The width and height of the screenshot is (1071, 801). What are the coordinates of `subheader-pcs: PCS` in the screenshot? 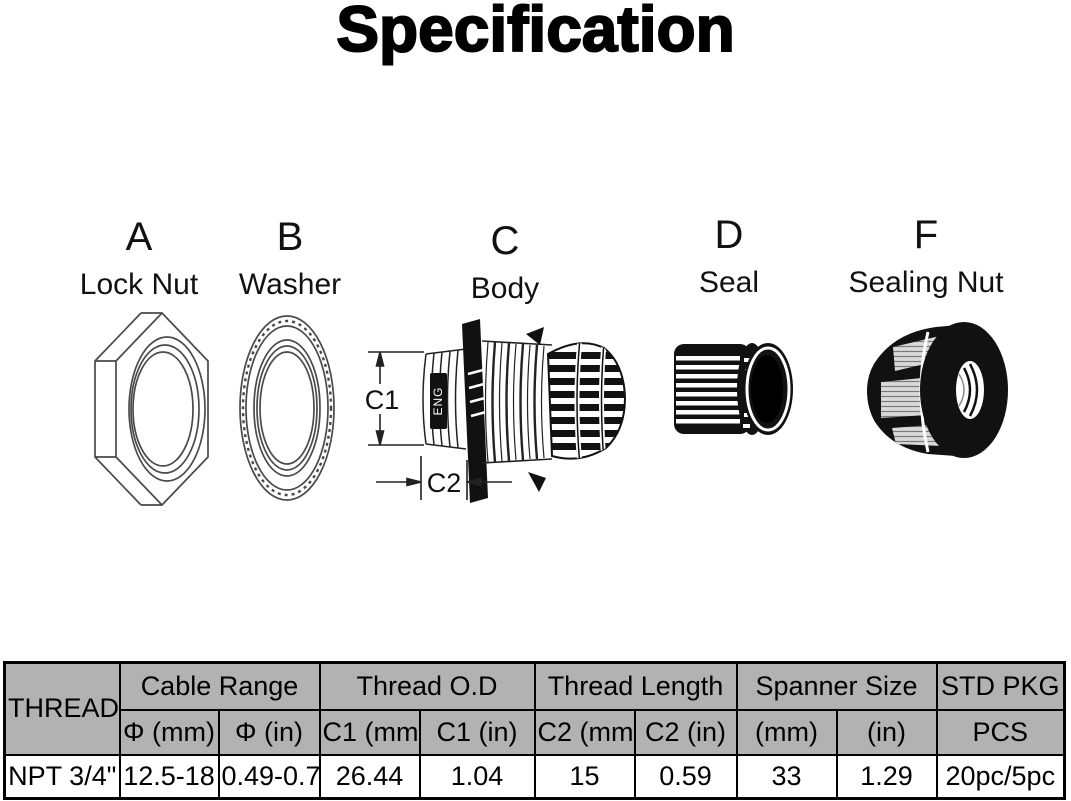 It's located at (1000, 732).